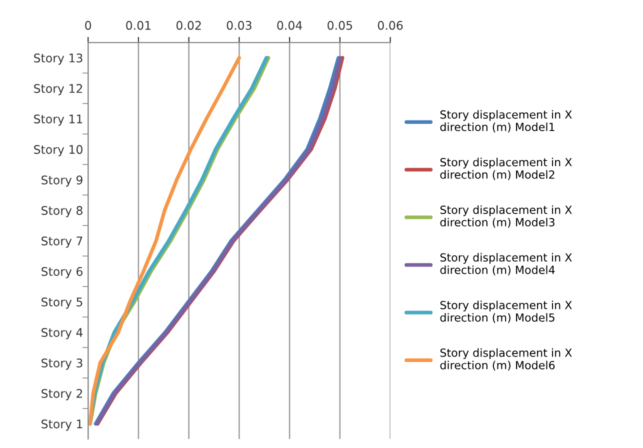 The image size is (643, 448). I want to click on y-tick-label: Story 1, so click(62, 425).